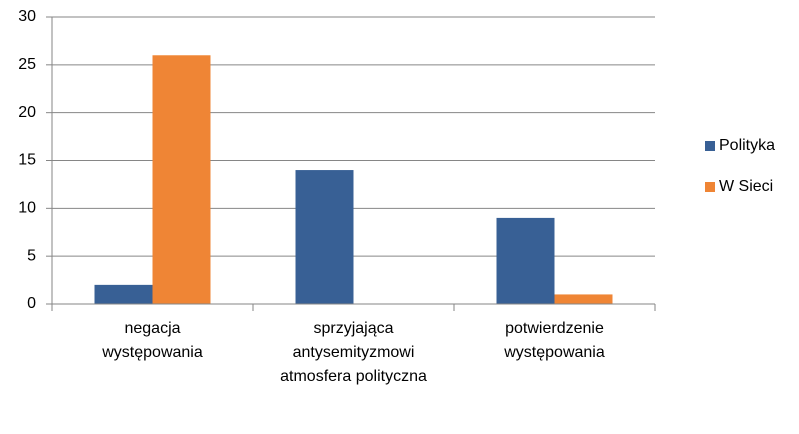 This screenshot has height=434, width=799. I want to click on y-tick-label: 25, so click(27, 64).